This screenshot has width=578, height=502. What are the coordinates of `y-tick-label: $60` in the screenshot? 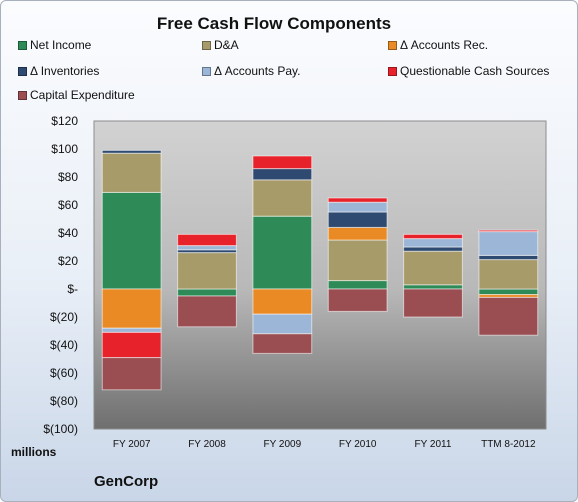 It's located at (68, 205).